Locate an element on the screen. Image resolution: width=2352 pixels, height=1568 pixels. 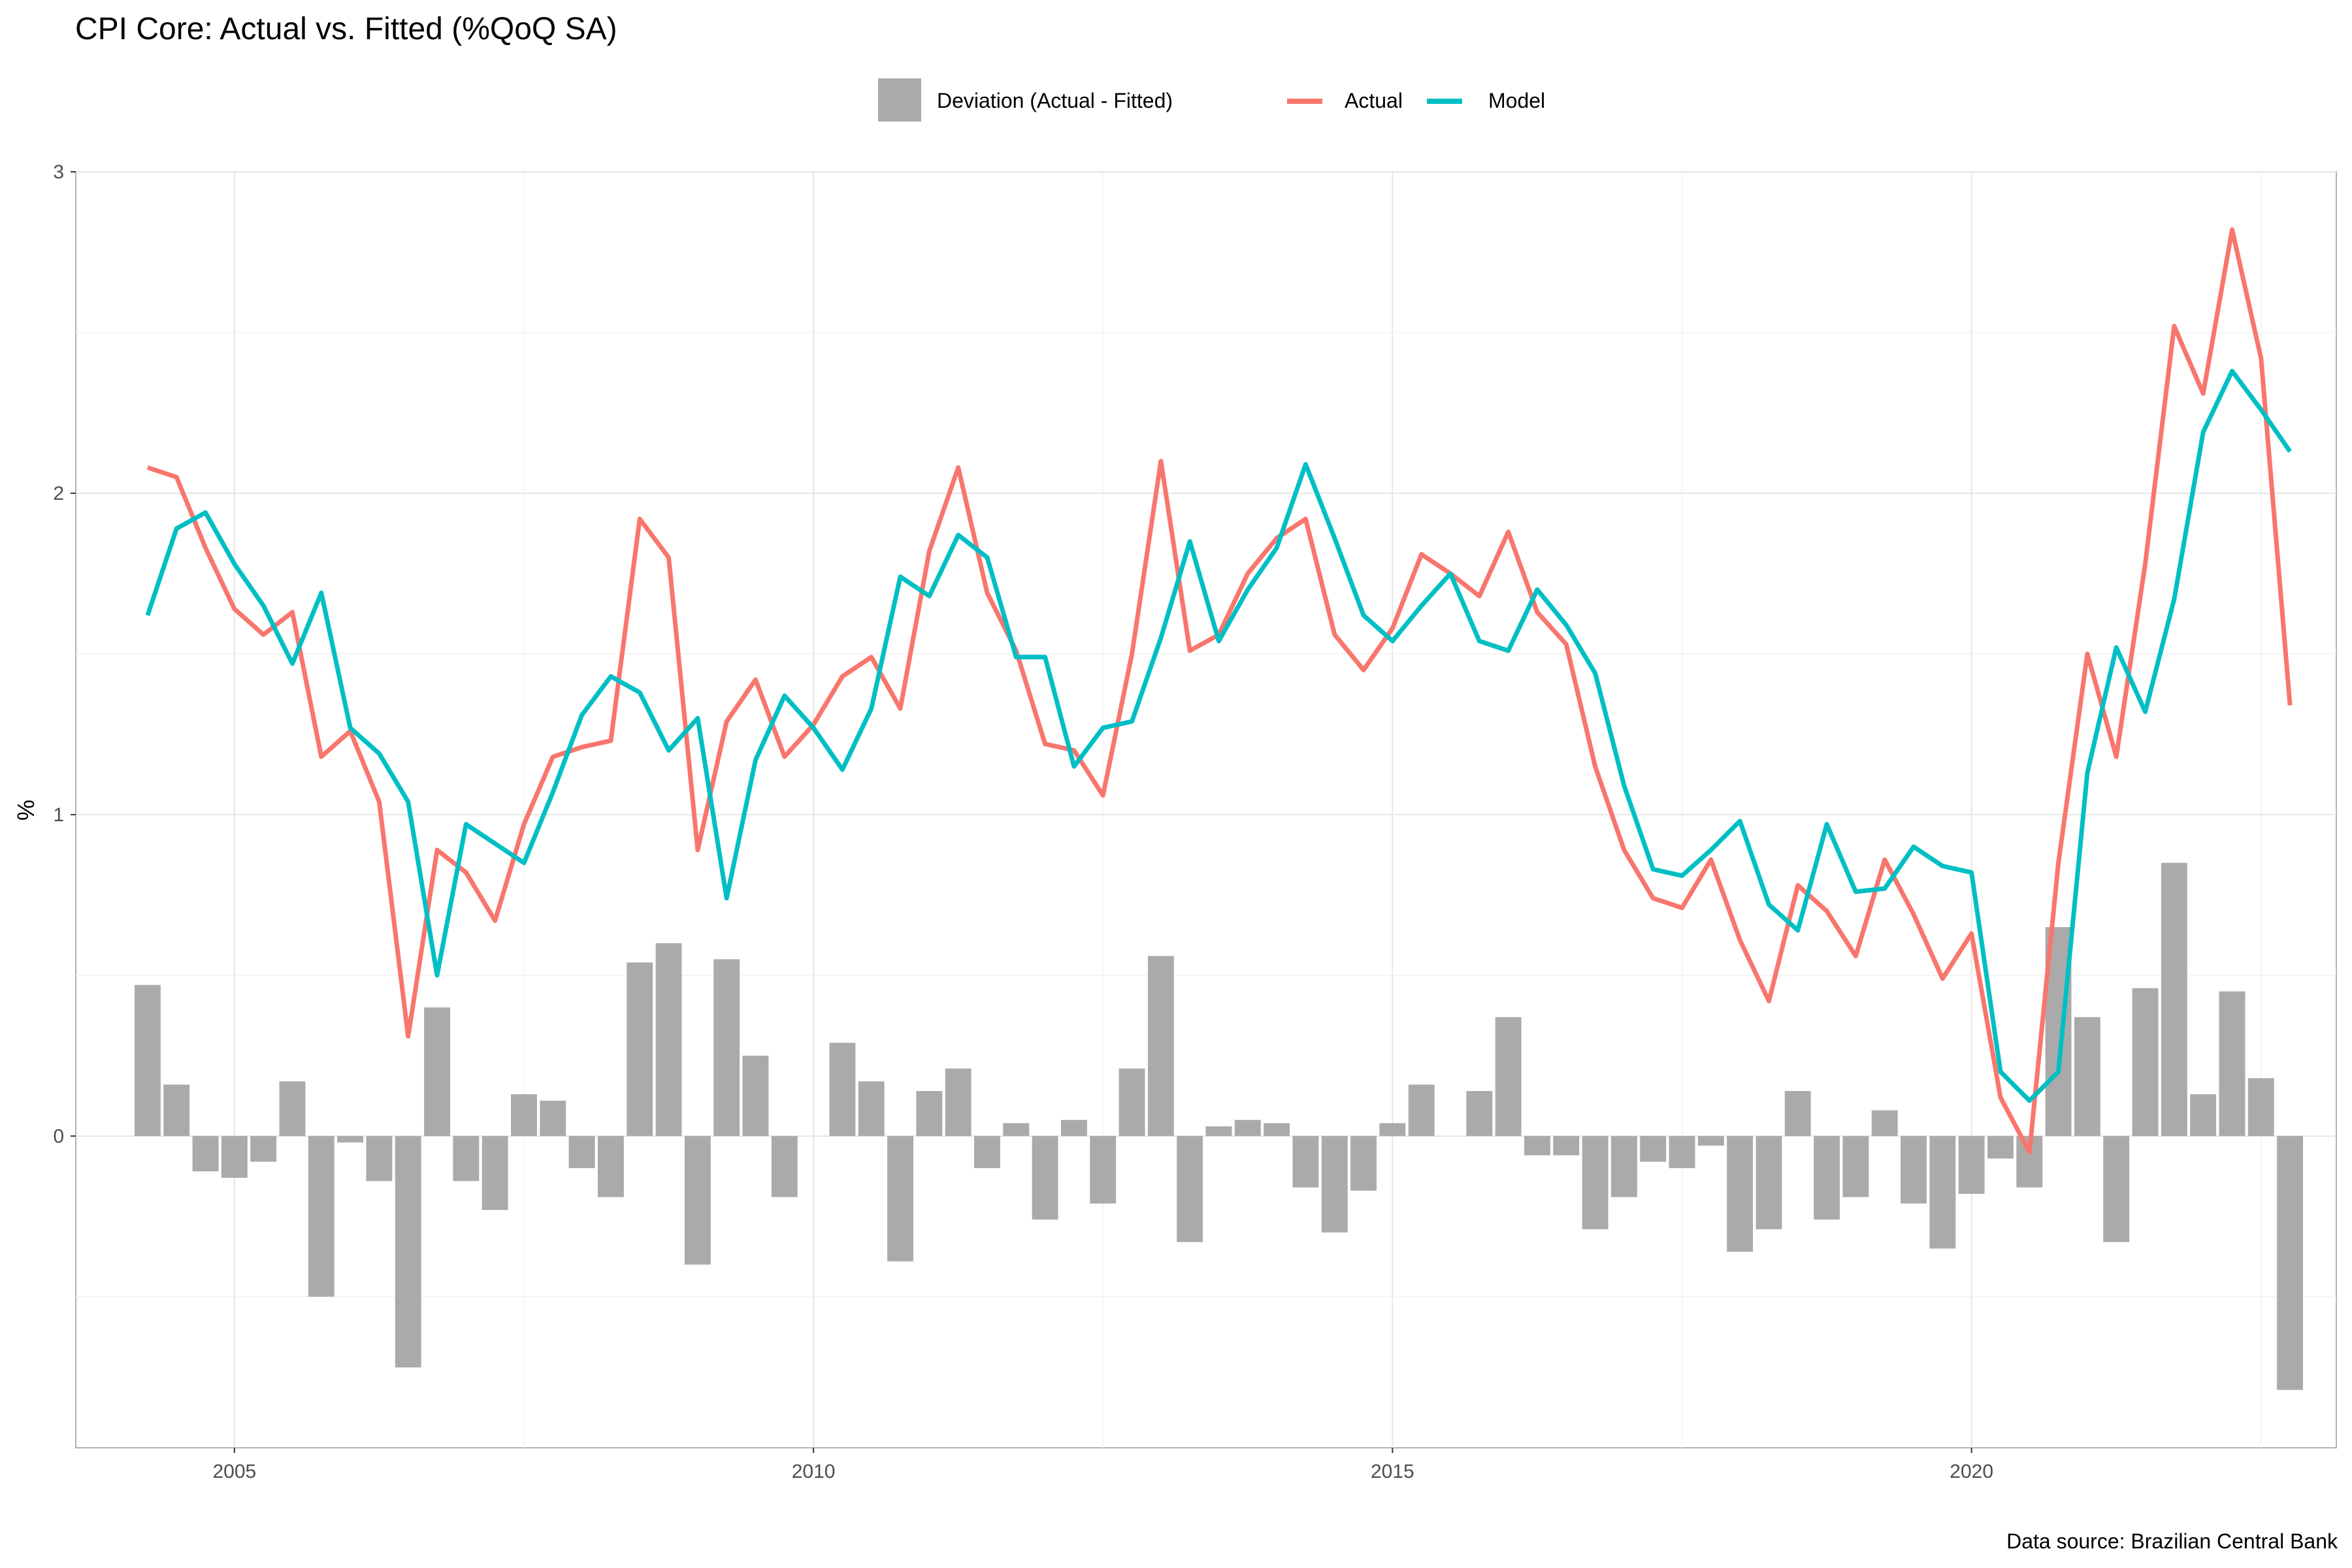
y-tick-label: 2 is located at coordinates (58, 493).